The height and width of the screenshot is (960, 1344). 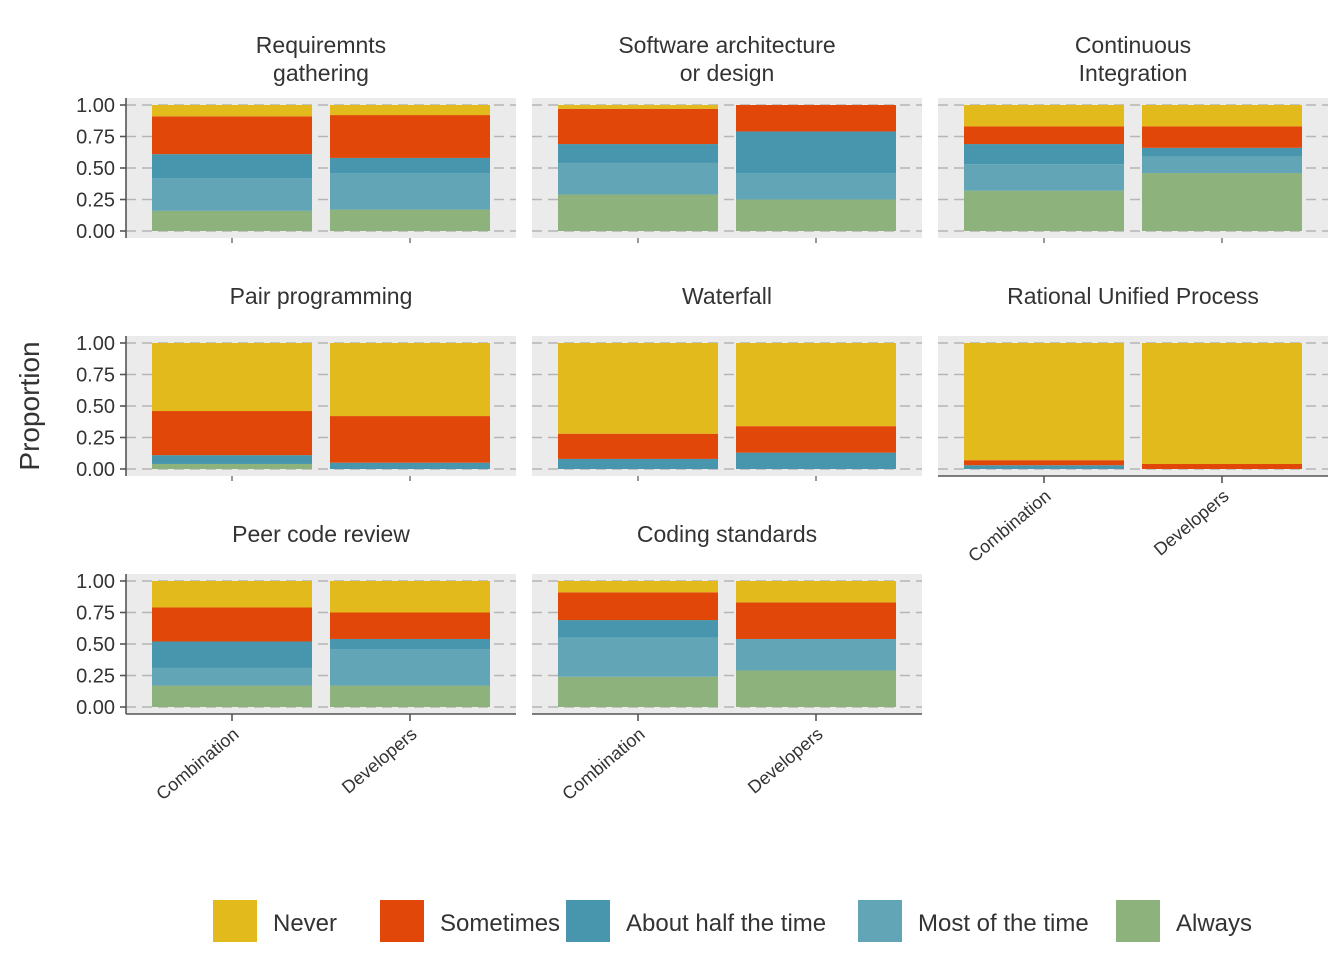 I want to click on legend-label: Never, so click(x=305, y=923).